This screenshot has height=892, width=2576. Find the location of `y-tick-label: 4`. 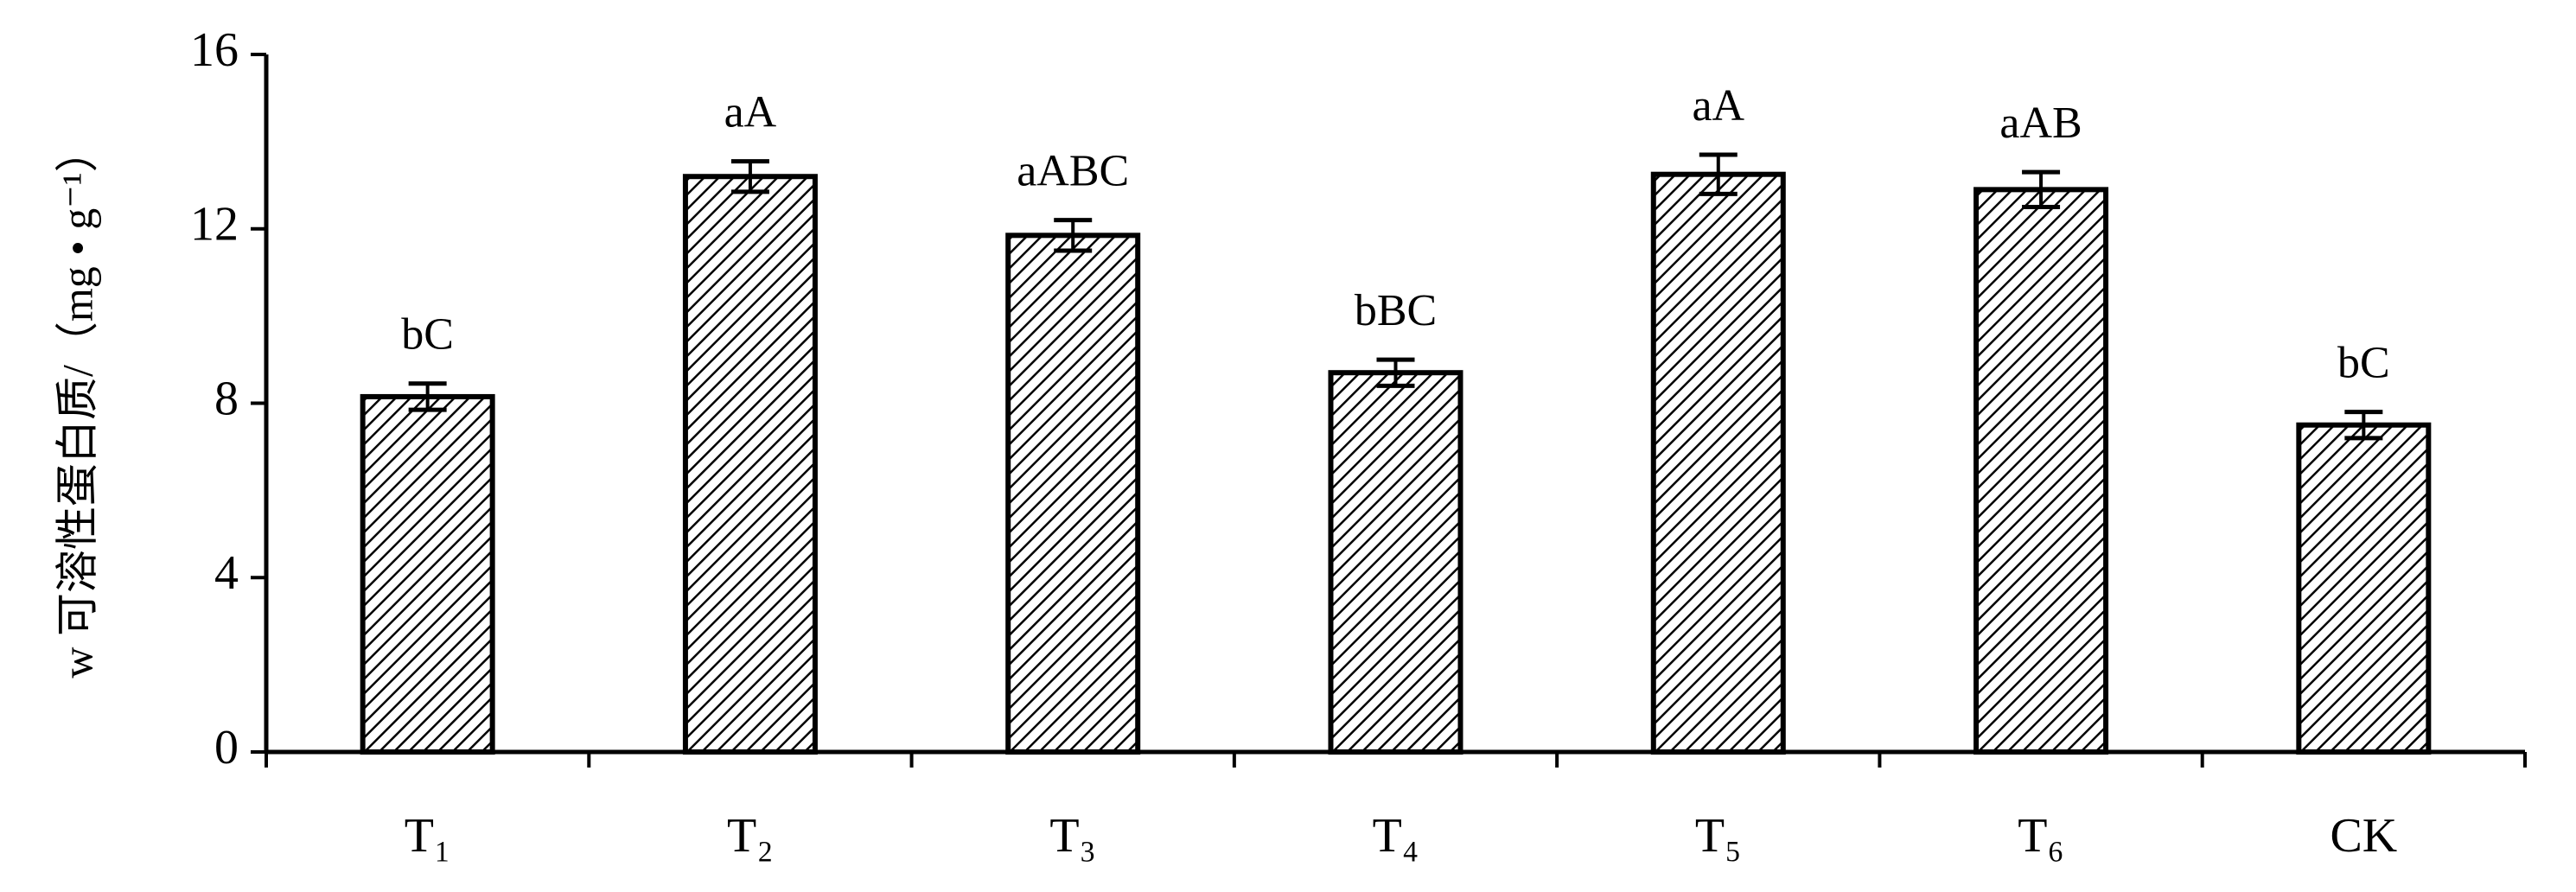

y-tick-label: 4 is located at coordinates (226, 573).